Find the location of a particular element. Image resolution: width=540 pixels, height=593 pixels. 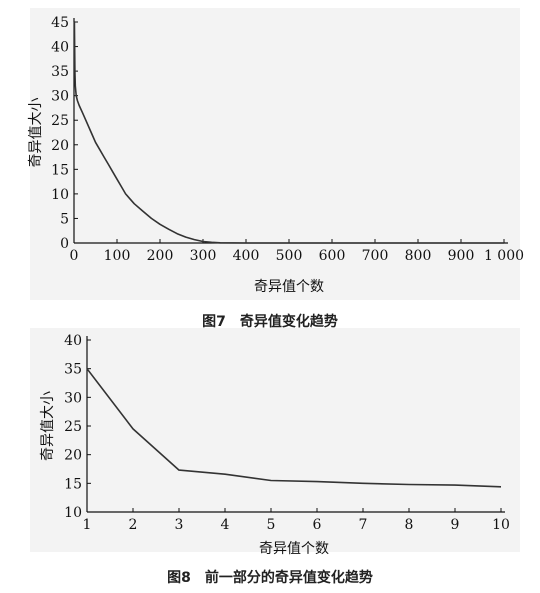

fig8-y-tick-label: 10 is located at coordinates (73, 513).